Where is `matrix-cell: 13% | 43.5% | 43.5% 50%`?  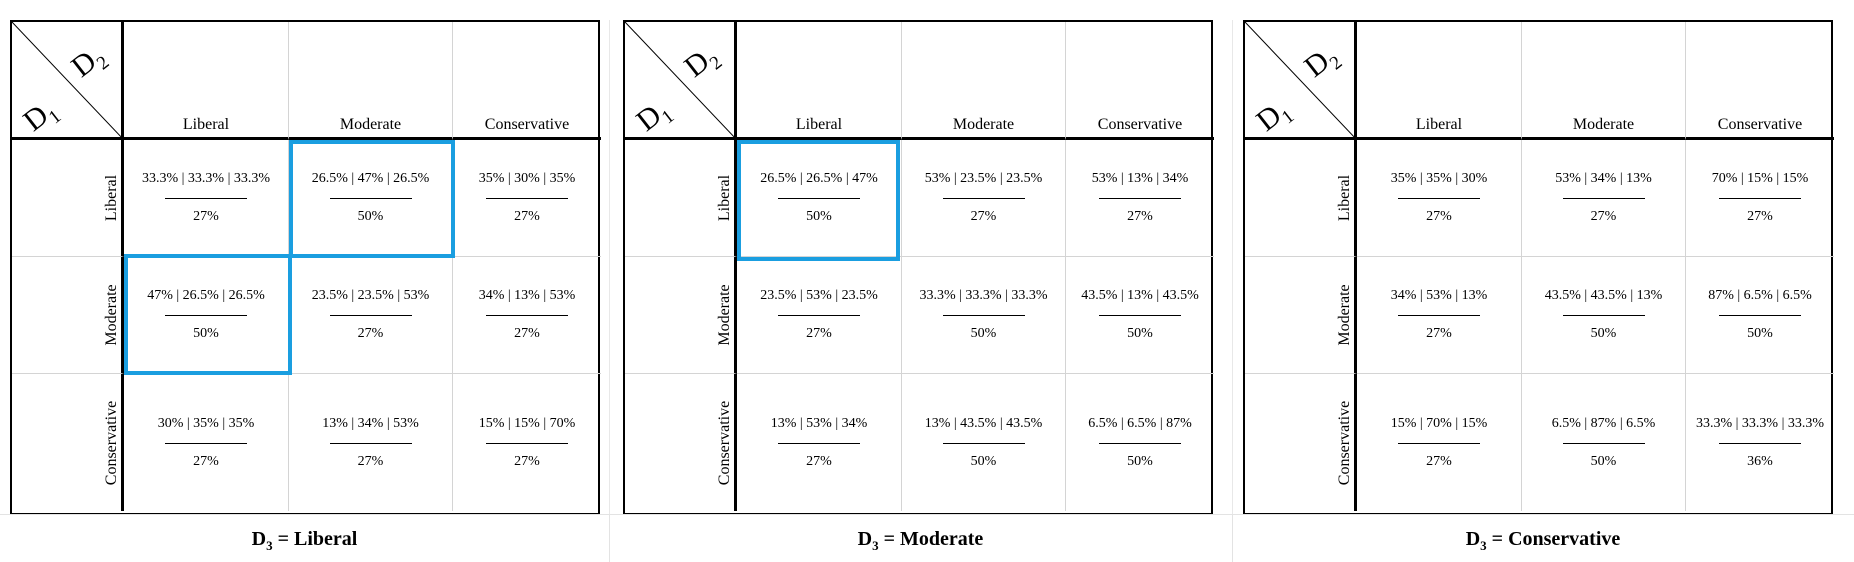
matrix-cell: 13% | 43.5% | 43.5% 50% is located at coordinates (984, 442).